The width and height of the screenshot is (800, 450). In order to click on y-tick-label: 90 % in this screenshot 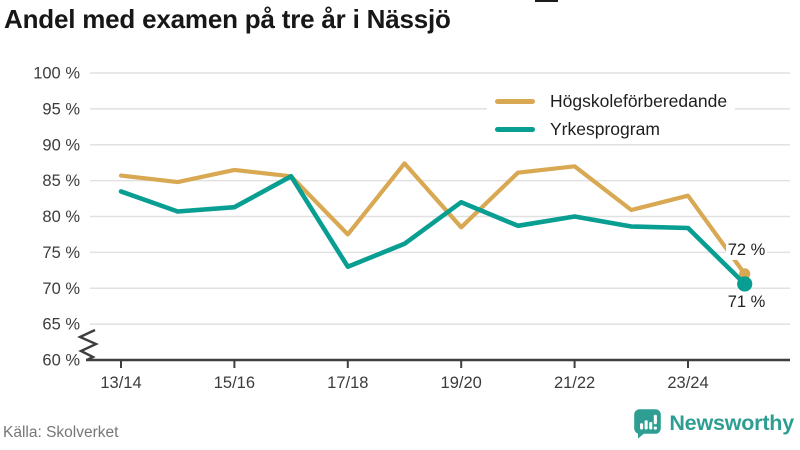, I will do `click(61, 145)`.